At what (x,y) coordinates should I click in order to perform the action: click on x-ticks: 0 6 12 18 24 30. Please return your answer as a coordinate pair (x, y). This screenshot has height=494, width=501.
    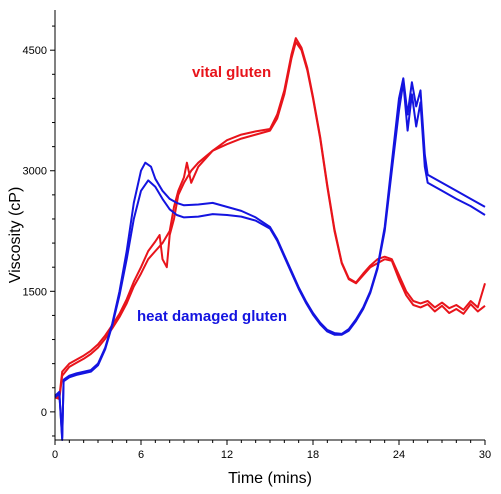
    Looking at the image, I should click on (271, 450).